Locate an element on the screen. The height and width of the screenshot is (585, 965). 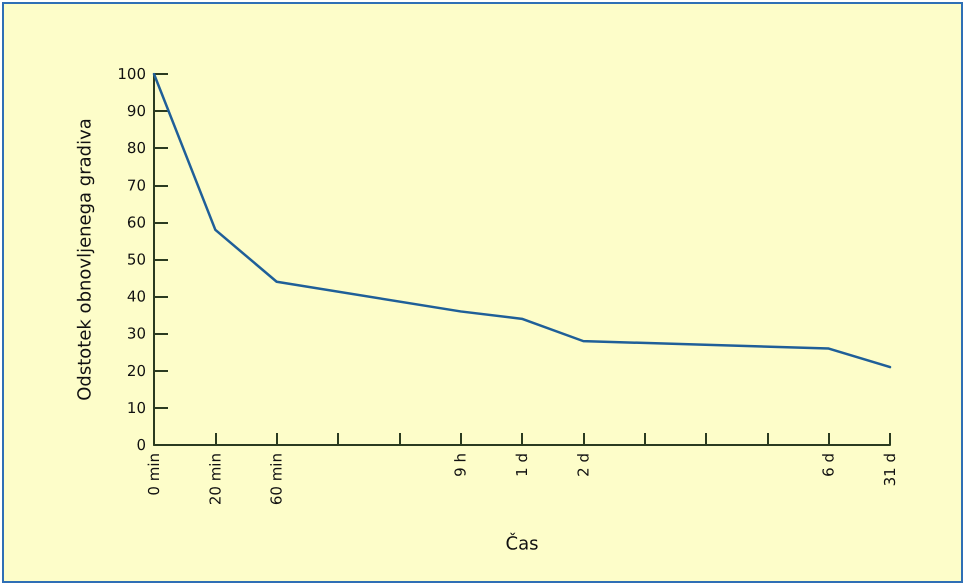
y-tick-label: 70 is located at coordinates (136, 185).